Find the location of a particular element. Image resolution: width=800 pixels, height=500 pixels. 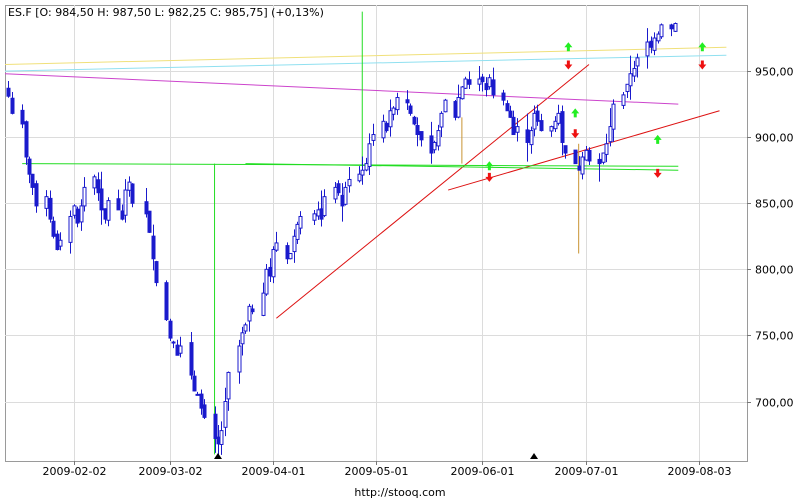

y-tick-label: 800,00 is located at coordinates (774, 270).